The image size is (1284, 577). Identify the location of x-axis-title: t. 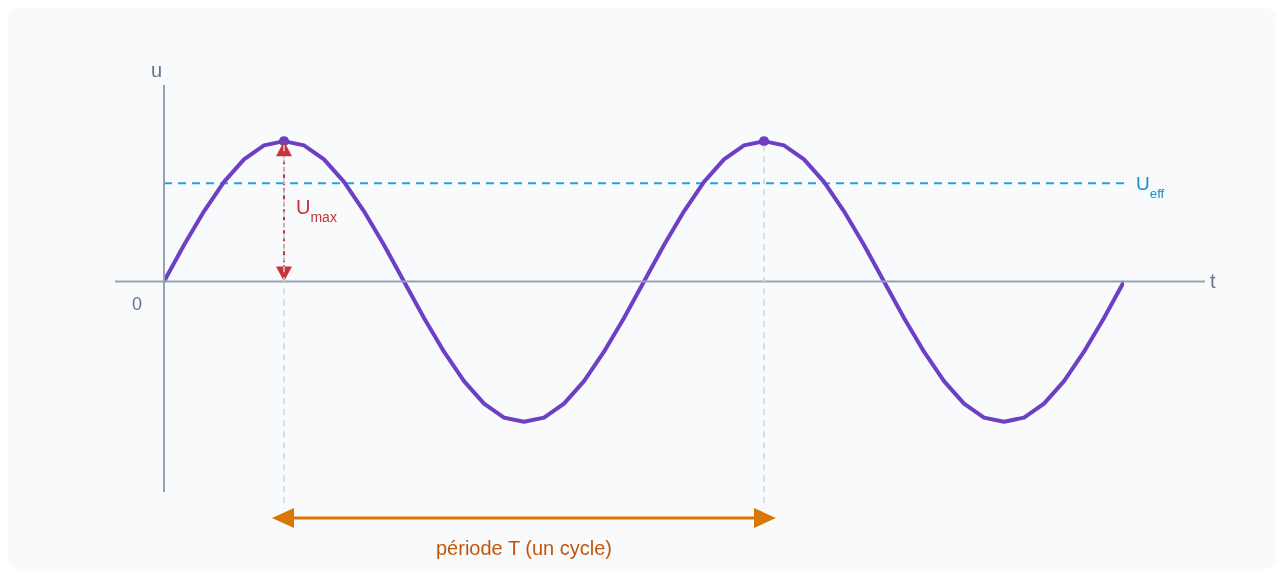
(1213, 281).